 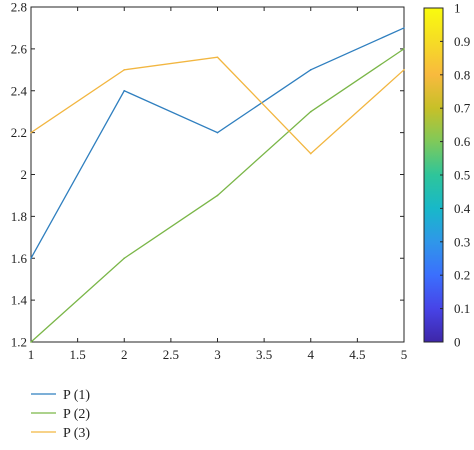 I want to click on colorbar-tick-label: 0, so click(x=457, y=342).